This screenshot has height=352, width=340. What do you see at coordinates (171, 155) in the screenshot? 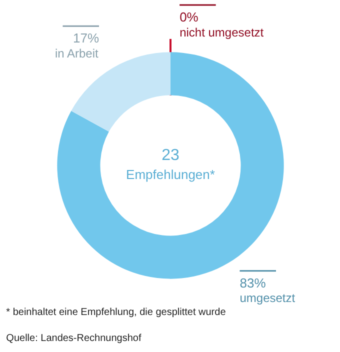
I see `text: 23` at bounding box center [171, 155].